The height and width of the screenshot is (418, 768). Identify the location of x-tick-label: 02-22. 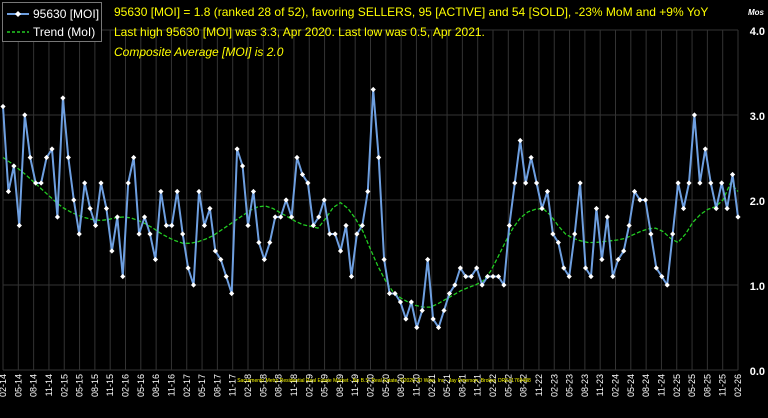
(493, 385).